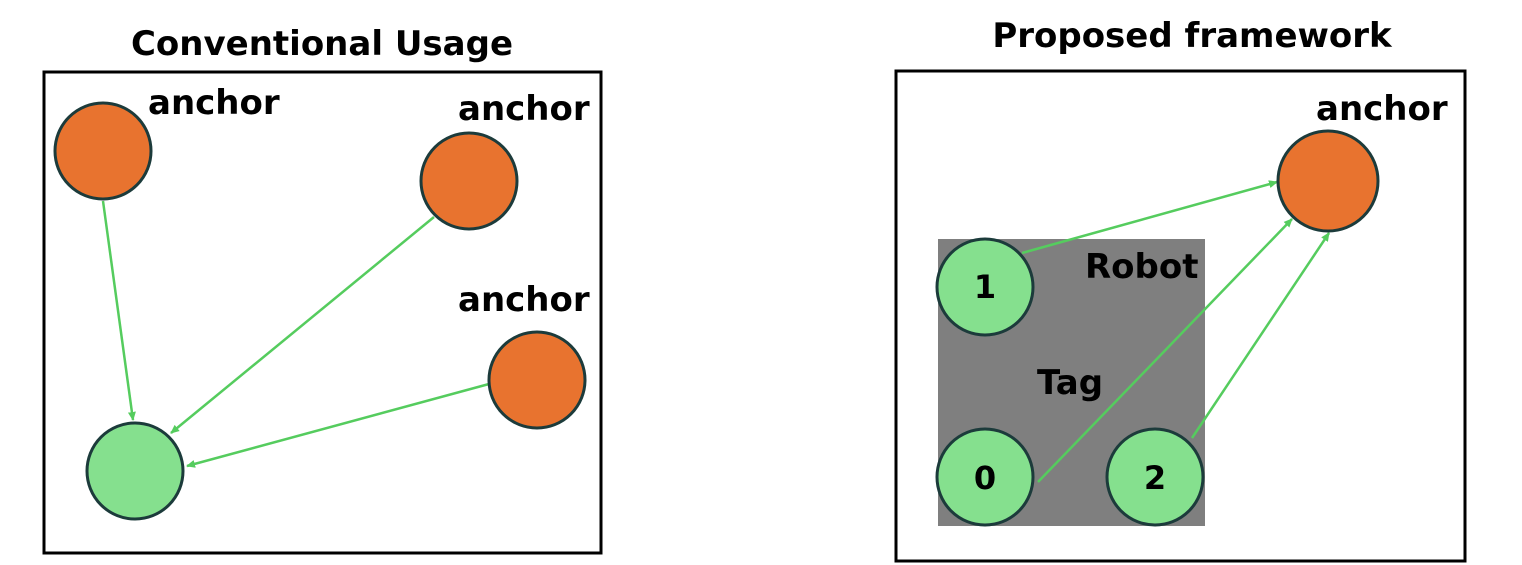 This screenshot has width=1522, height=565. I want to click on tag-label: Tag, so click(1070, 383).